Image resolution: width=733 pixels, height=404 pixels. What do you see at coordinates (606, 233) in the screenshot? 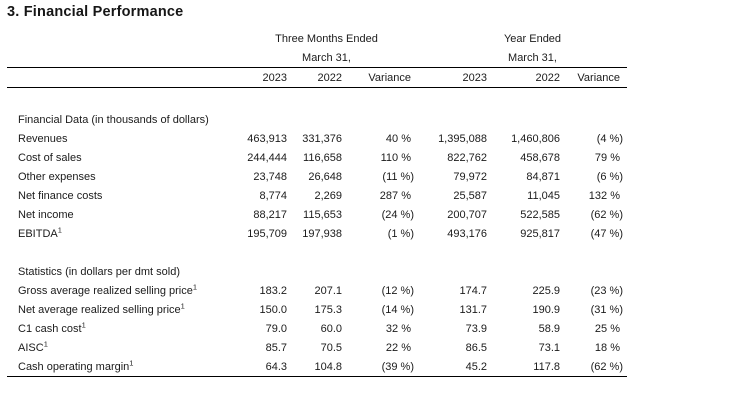
I see `value-variance-year: (47 %)` at bounding box center [606, 233].